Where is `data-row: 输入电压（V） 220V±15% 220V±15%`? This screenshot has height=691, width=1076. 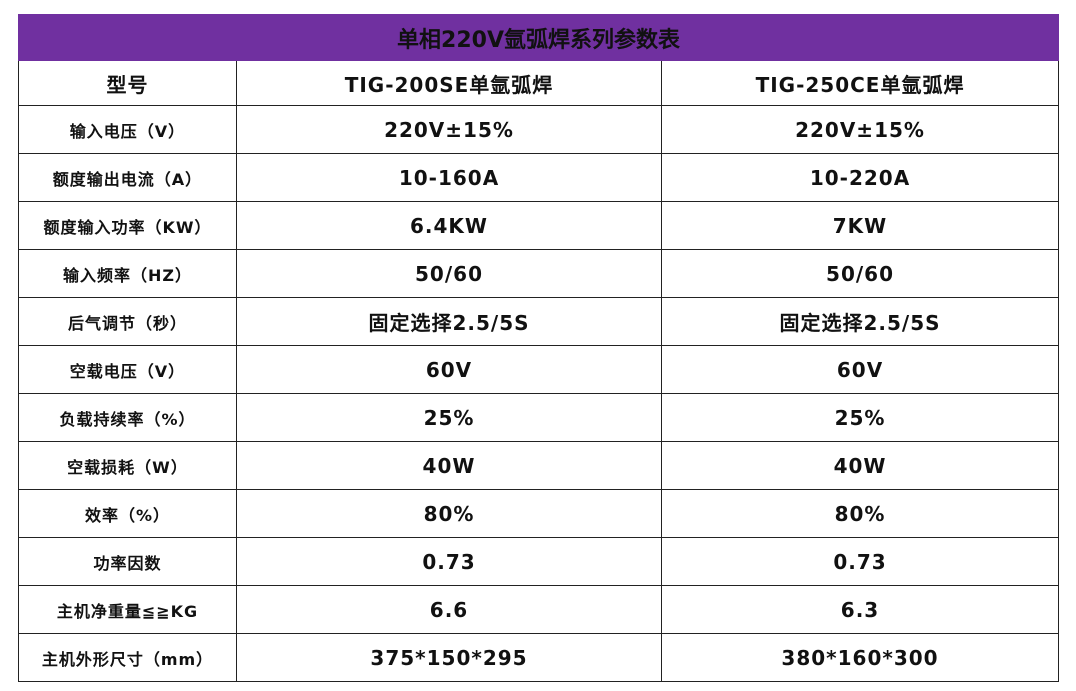 data-row: 输入电压（V） 220V±15% 220V±15% is located at coordinates (539, 129).